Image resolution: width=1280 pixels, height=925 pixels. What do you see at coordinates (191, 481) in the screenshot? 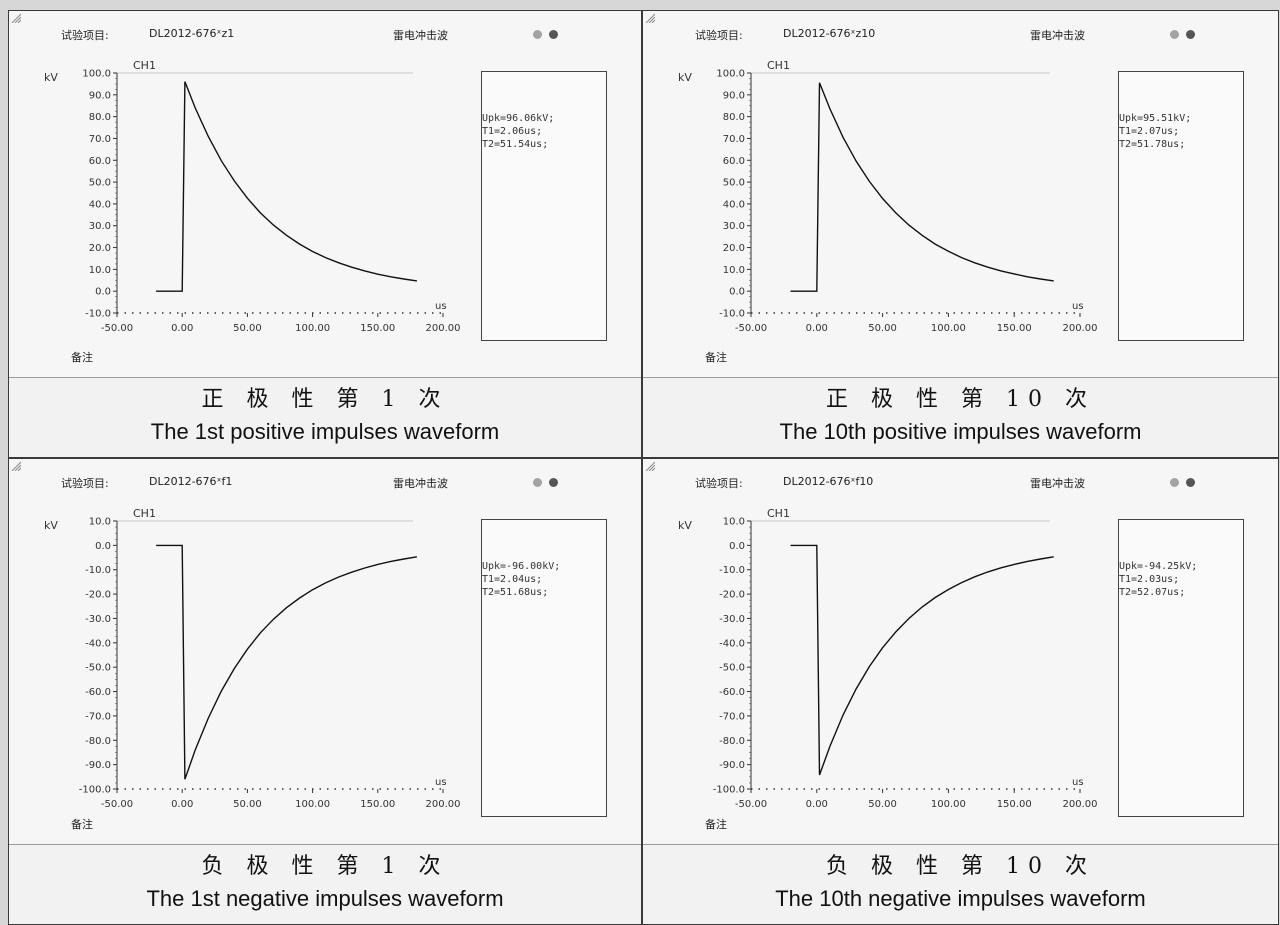
I see `test-item-value: DL2012-676ˣf1` at bounding box center [191, 481].